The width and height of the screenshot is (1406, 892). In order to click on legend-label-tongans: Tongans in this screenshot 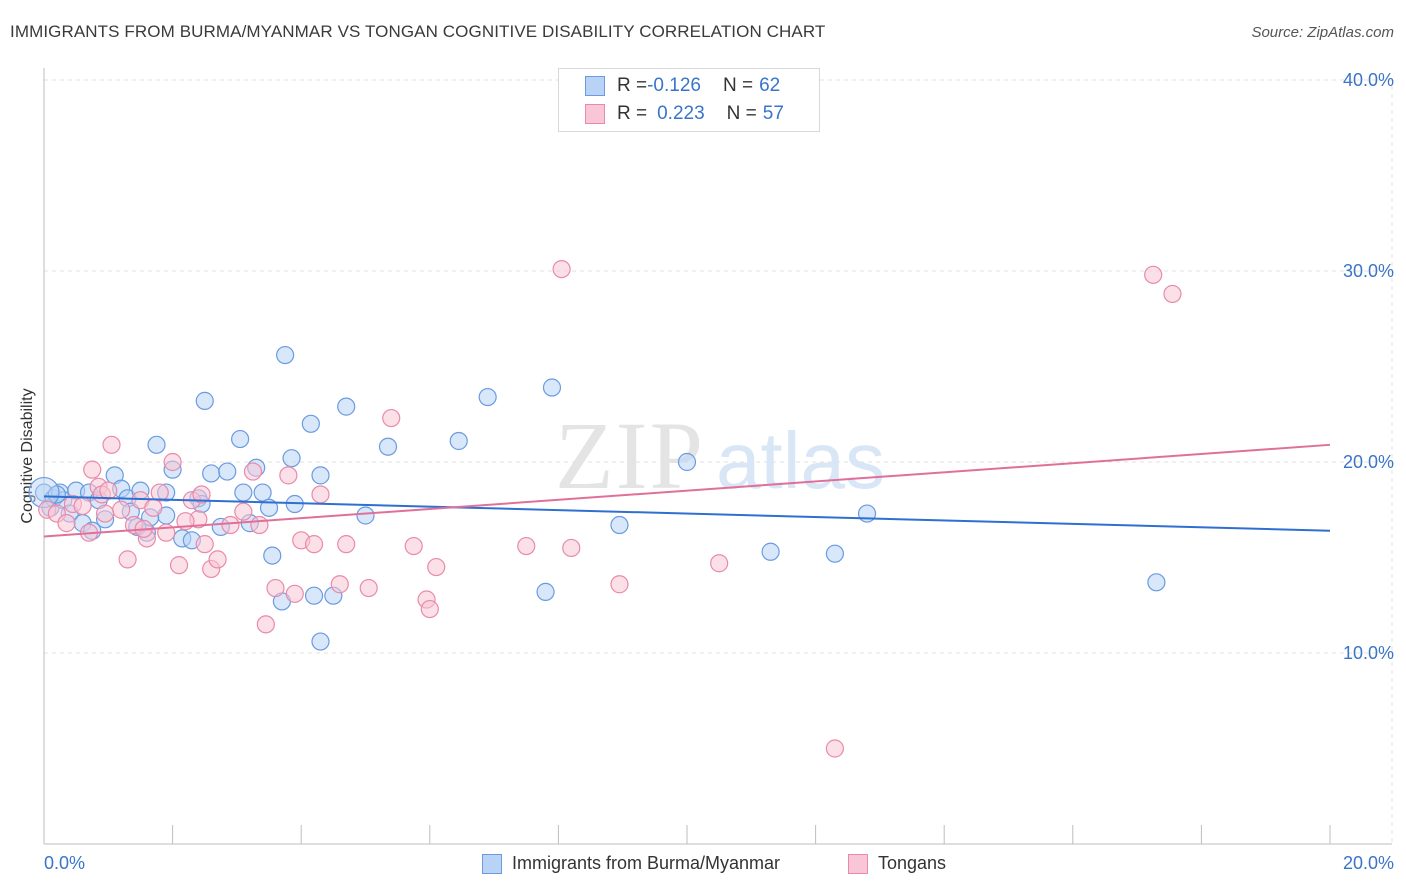, I will do `click(912, 863)`.